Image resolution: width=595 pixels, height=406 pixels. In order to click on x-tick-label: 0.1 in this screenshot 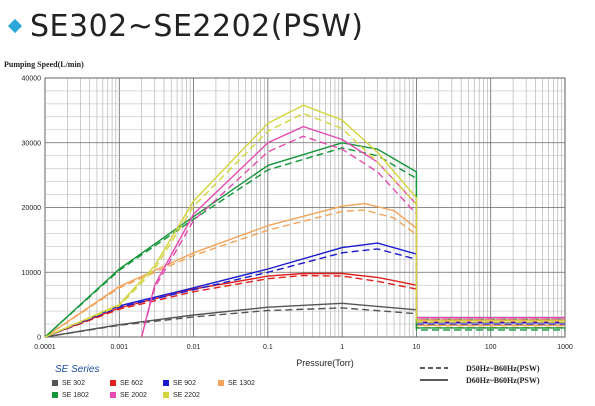, I will do `click(268, 347)`.